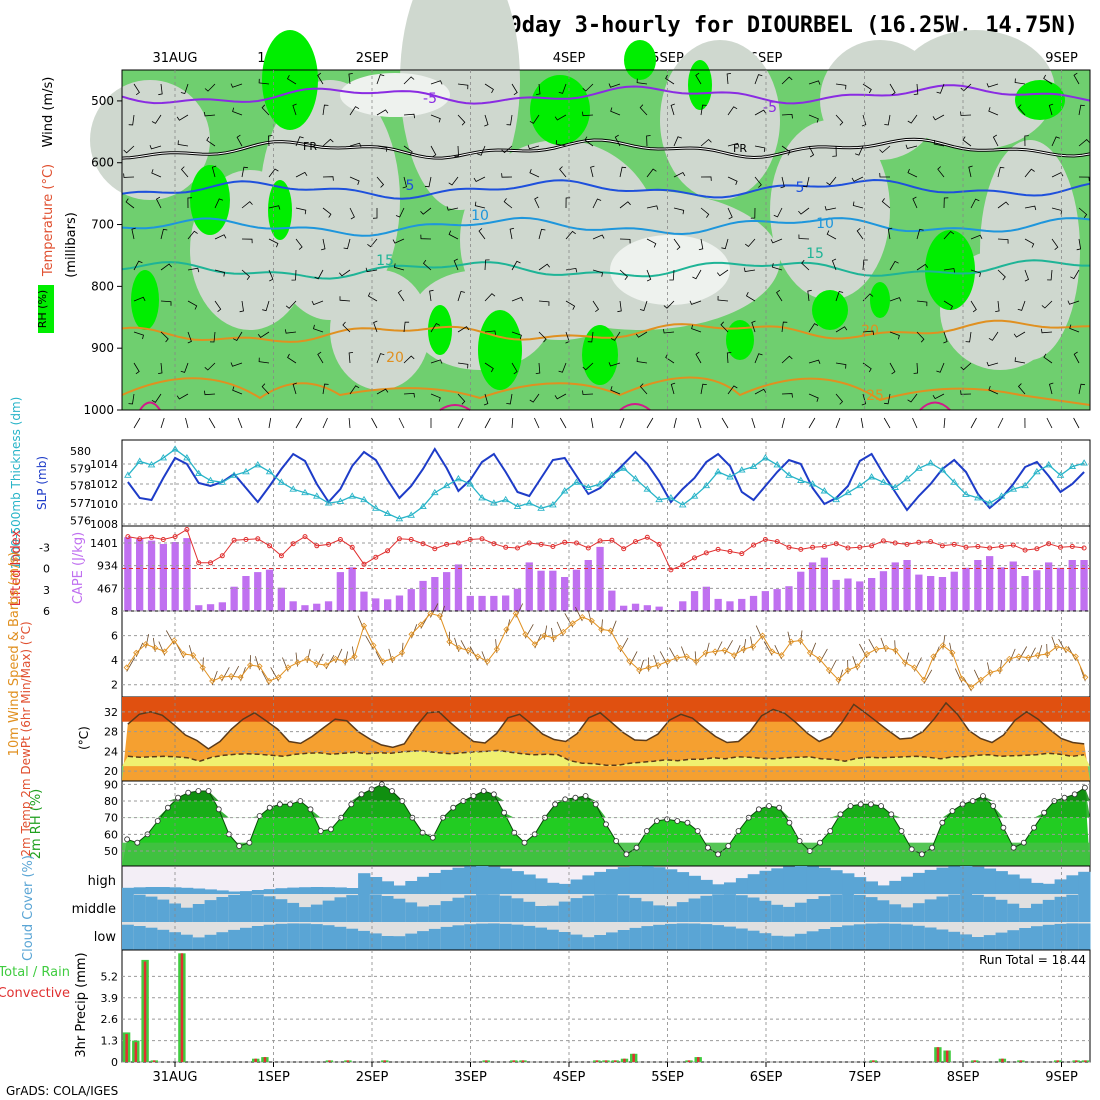 This screenshot has height=1100, width=1100. What do you see at coordinates (563, 423) in the screenshot?
I see `surface-wind-barb` at bounding box center [563, 423].